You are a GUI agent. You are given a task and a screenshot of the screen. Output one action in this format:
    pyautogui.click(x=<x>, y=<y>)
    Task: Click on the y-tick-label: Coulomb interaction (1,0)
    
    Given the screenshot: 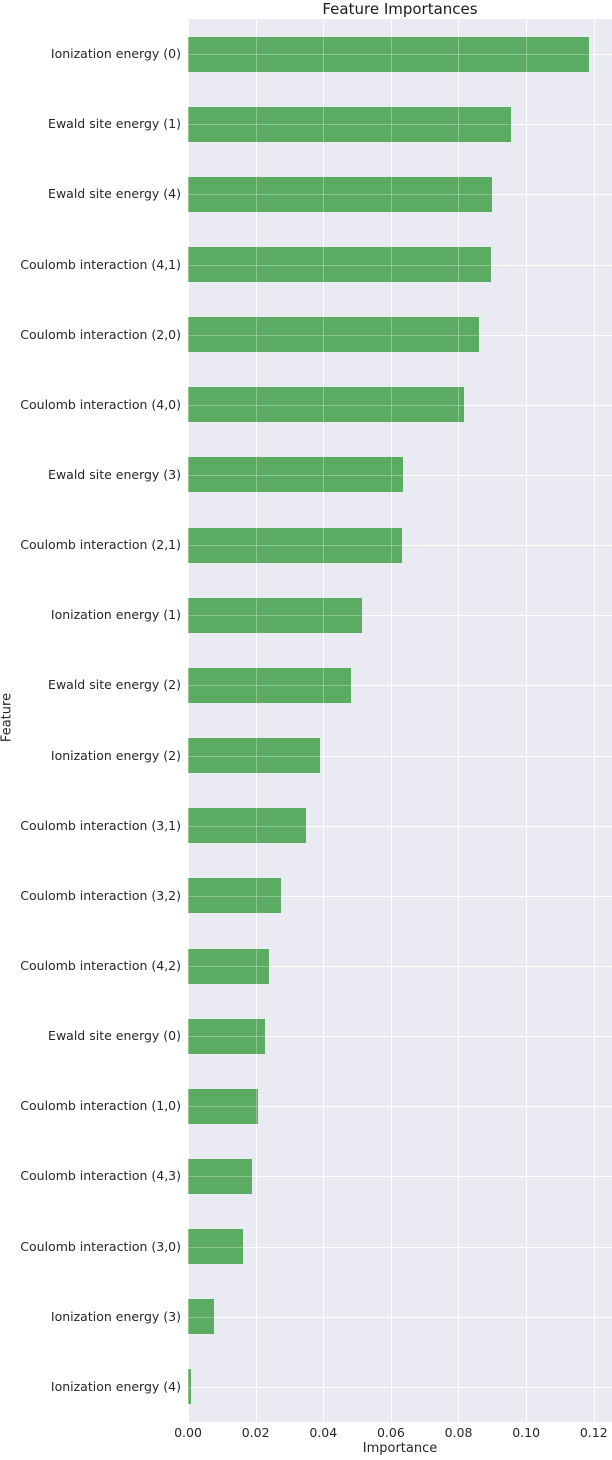 What is the action you would take?
    pyautogui.click(x=100, y=1106)
    